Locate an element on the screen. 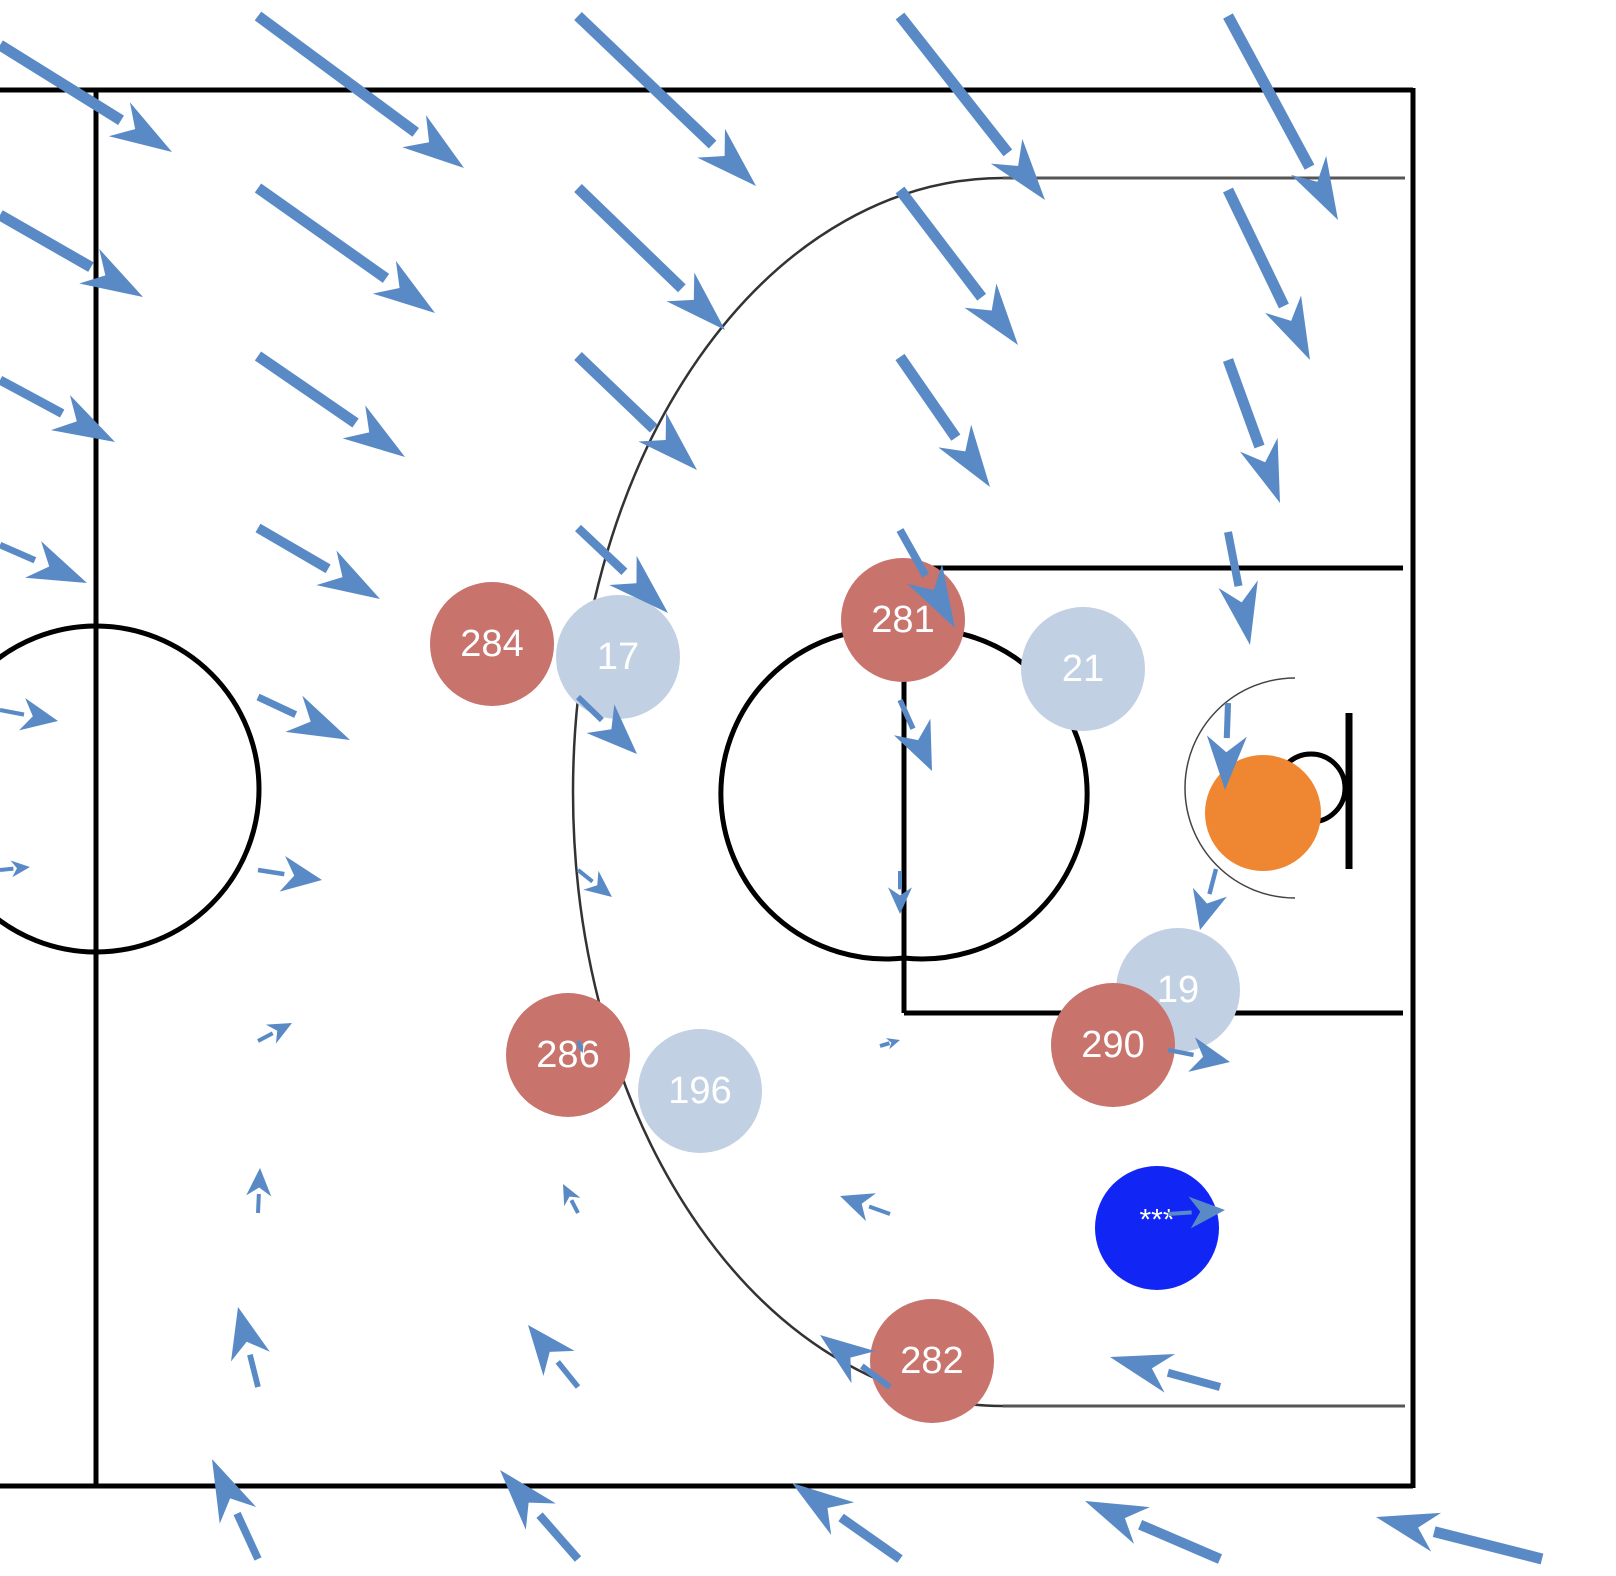 This screenshot has height=1576, width=1616. offense-player-284-label: 284 is located at coordinates (491, 644).